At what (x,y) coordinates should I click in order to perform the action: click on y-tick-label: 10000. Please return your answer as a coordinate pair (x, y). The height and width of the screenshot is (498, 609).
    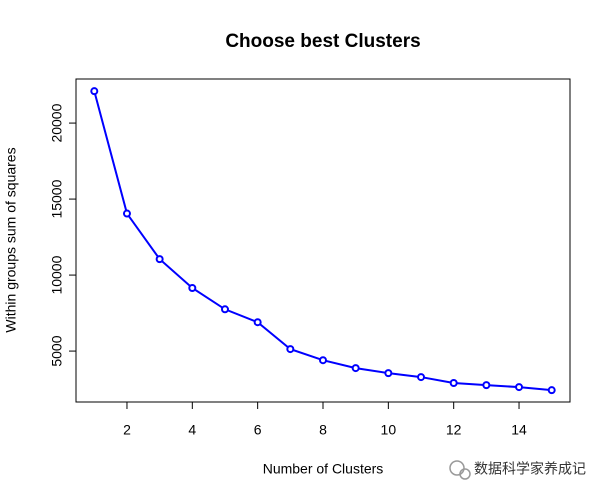
    Looking at the image, I should click on (57, 274).